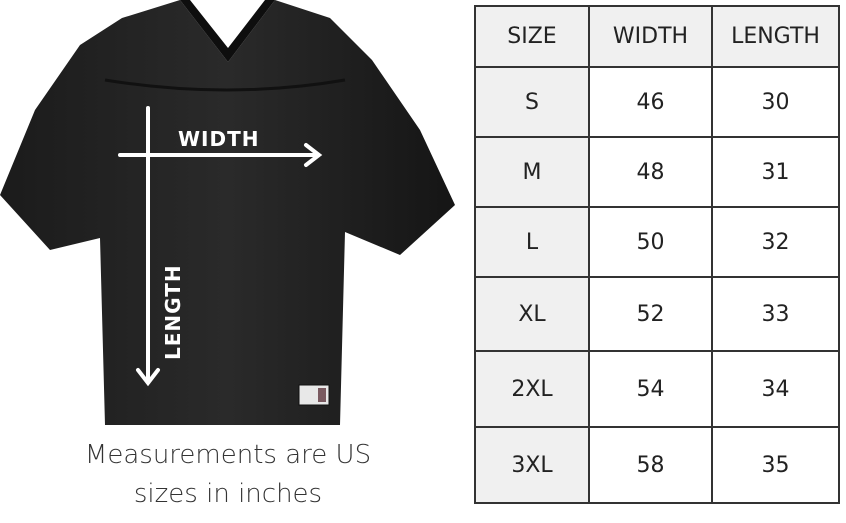 The height and width of the screenshot is (523, 846). What do you see at coordinates (650, 314) in the screenshot?
I see `width-cell: 52` at bounding box center [650, 314].